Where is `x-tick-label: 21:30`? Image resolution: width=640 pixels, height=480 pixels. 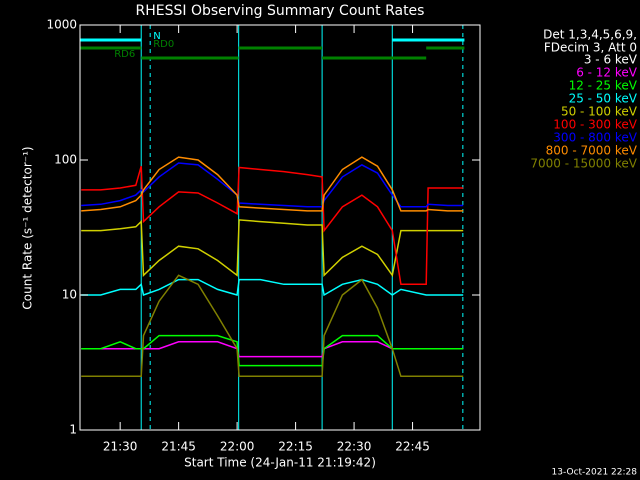
x-tick-label: 21:30 is located at coordinates (120, 447).